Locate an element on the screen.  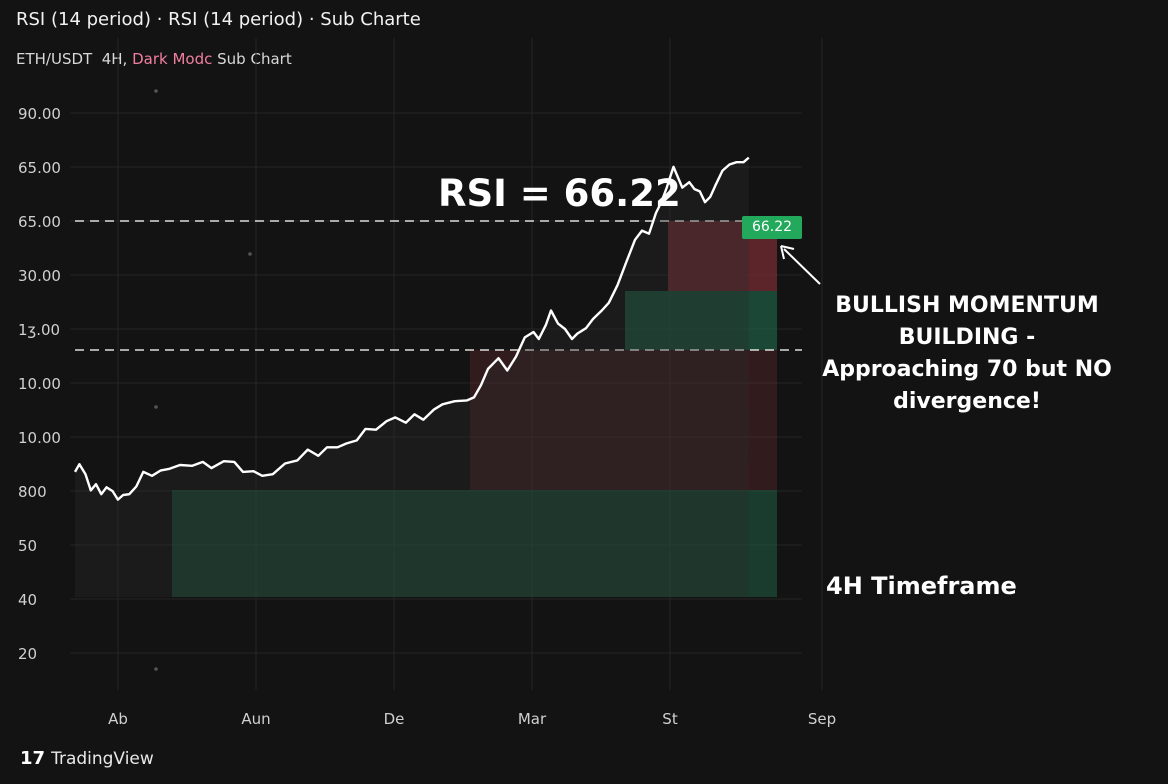
symbol-legend: ETH/USDT 4H, Dark Modc Sub Chart is located at coordinates (154, 59).